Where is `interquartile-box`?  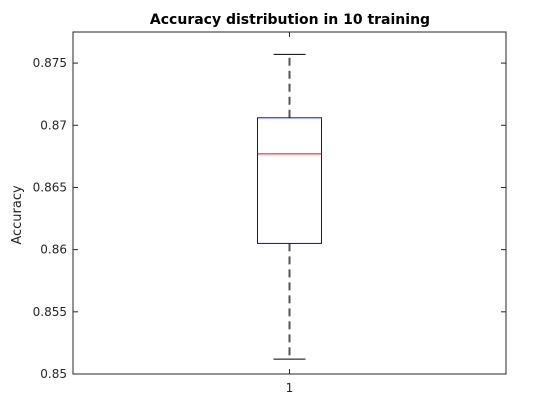 interquartile-box is located at coordinates (289, 180).